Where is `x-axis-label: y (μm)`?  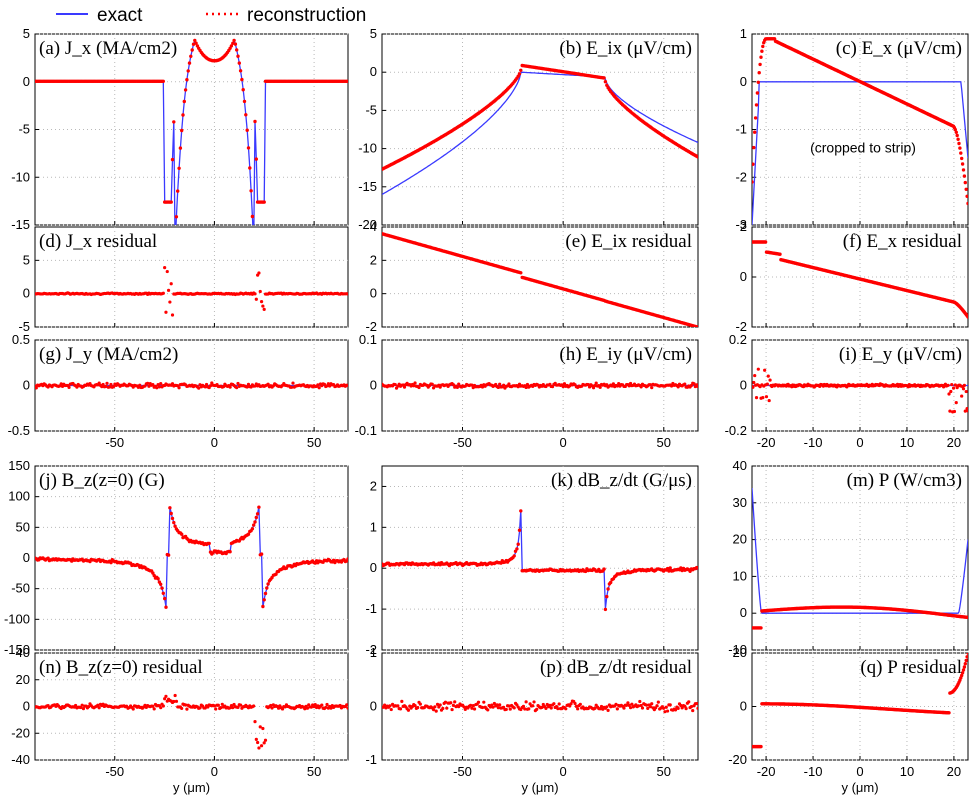 x-axis-label: y (μm) is located at coordinates (859, 787).